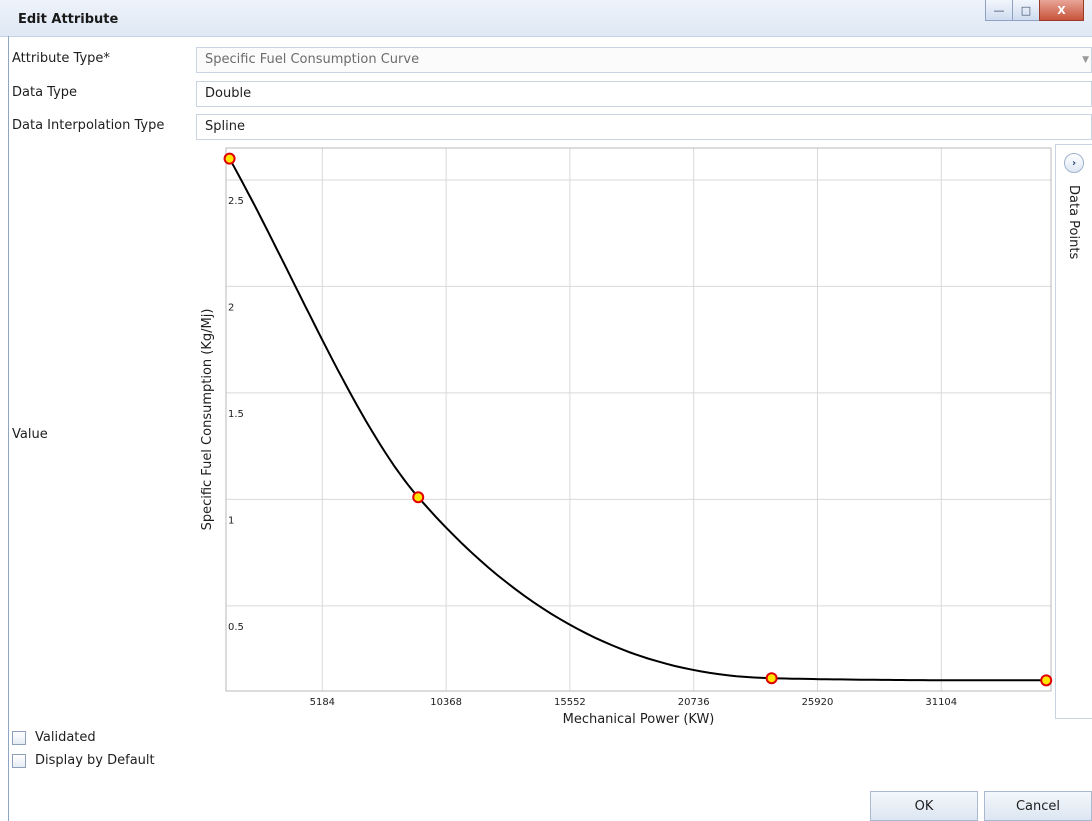 The height and width of the screenshot is (821, 1092). I want to click on data-points-tab-label: Data Points, so click(1073, 222).